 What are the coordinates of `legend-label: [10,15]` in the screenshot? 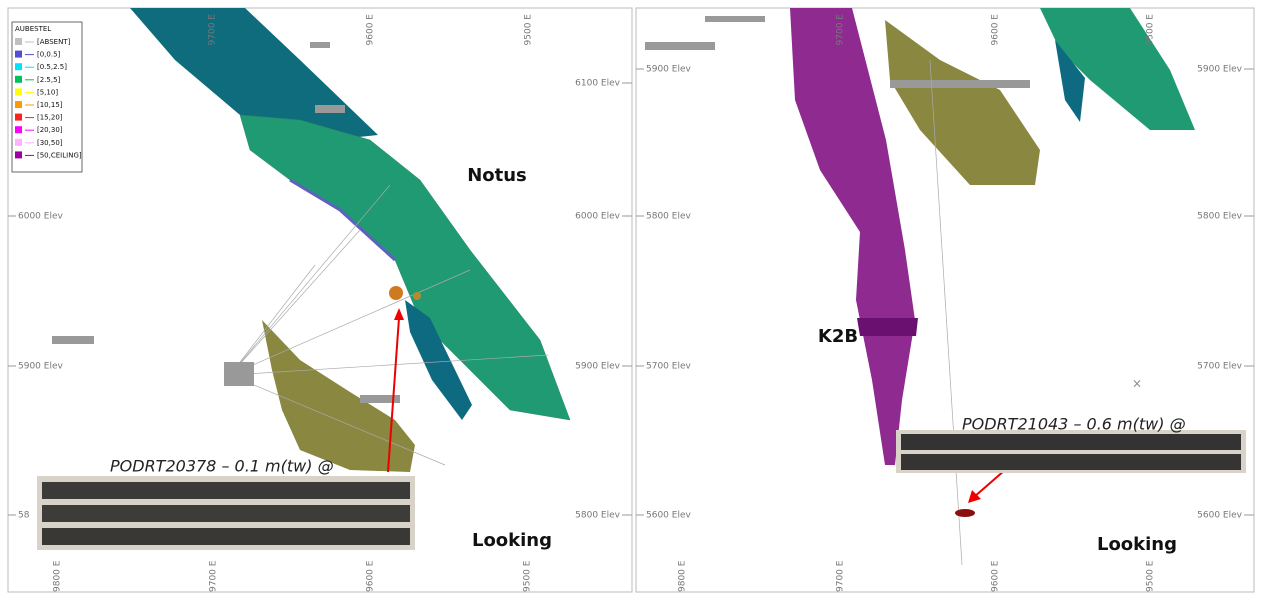 It's located at (50, 105).